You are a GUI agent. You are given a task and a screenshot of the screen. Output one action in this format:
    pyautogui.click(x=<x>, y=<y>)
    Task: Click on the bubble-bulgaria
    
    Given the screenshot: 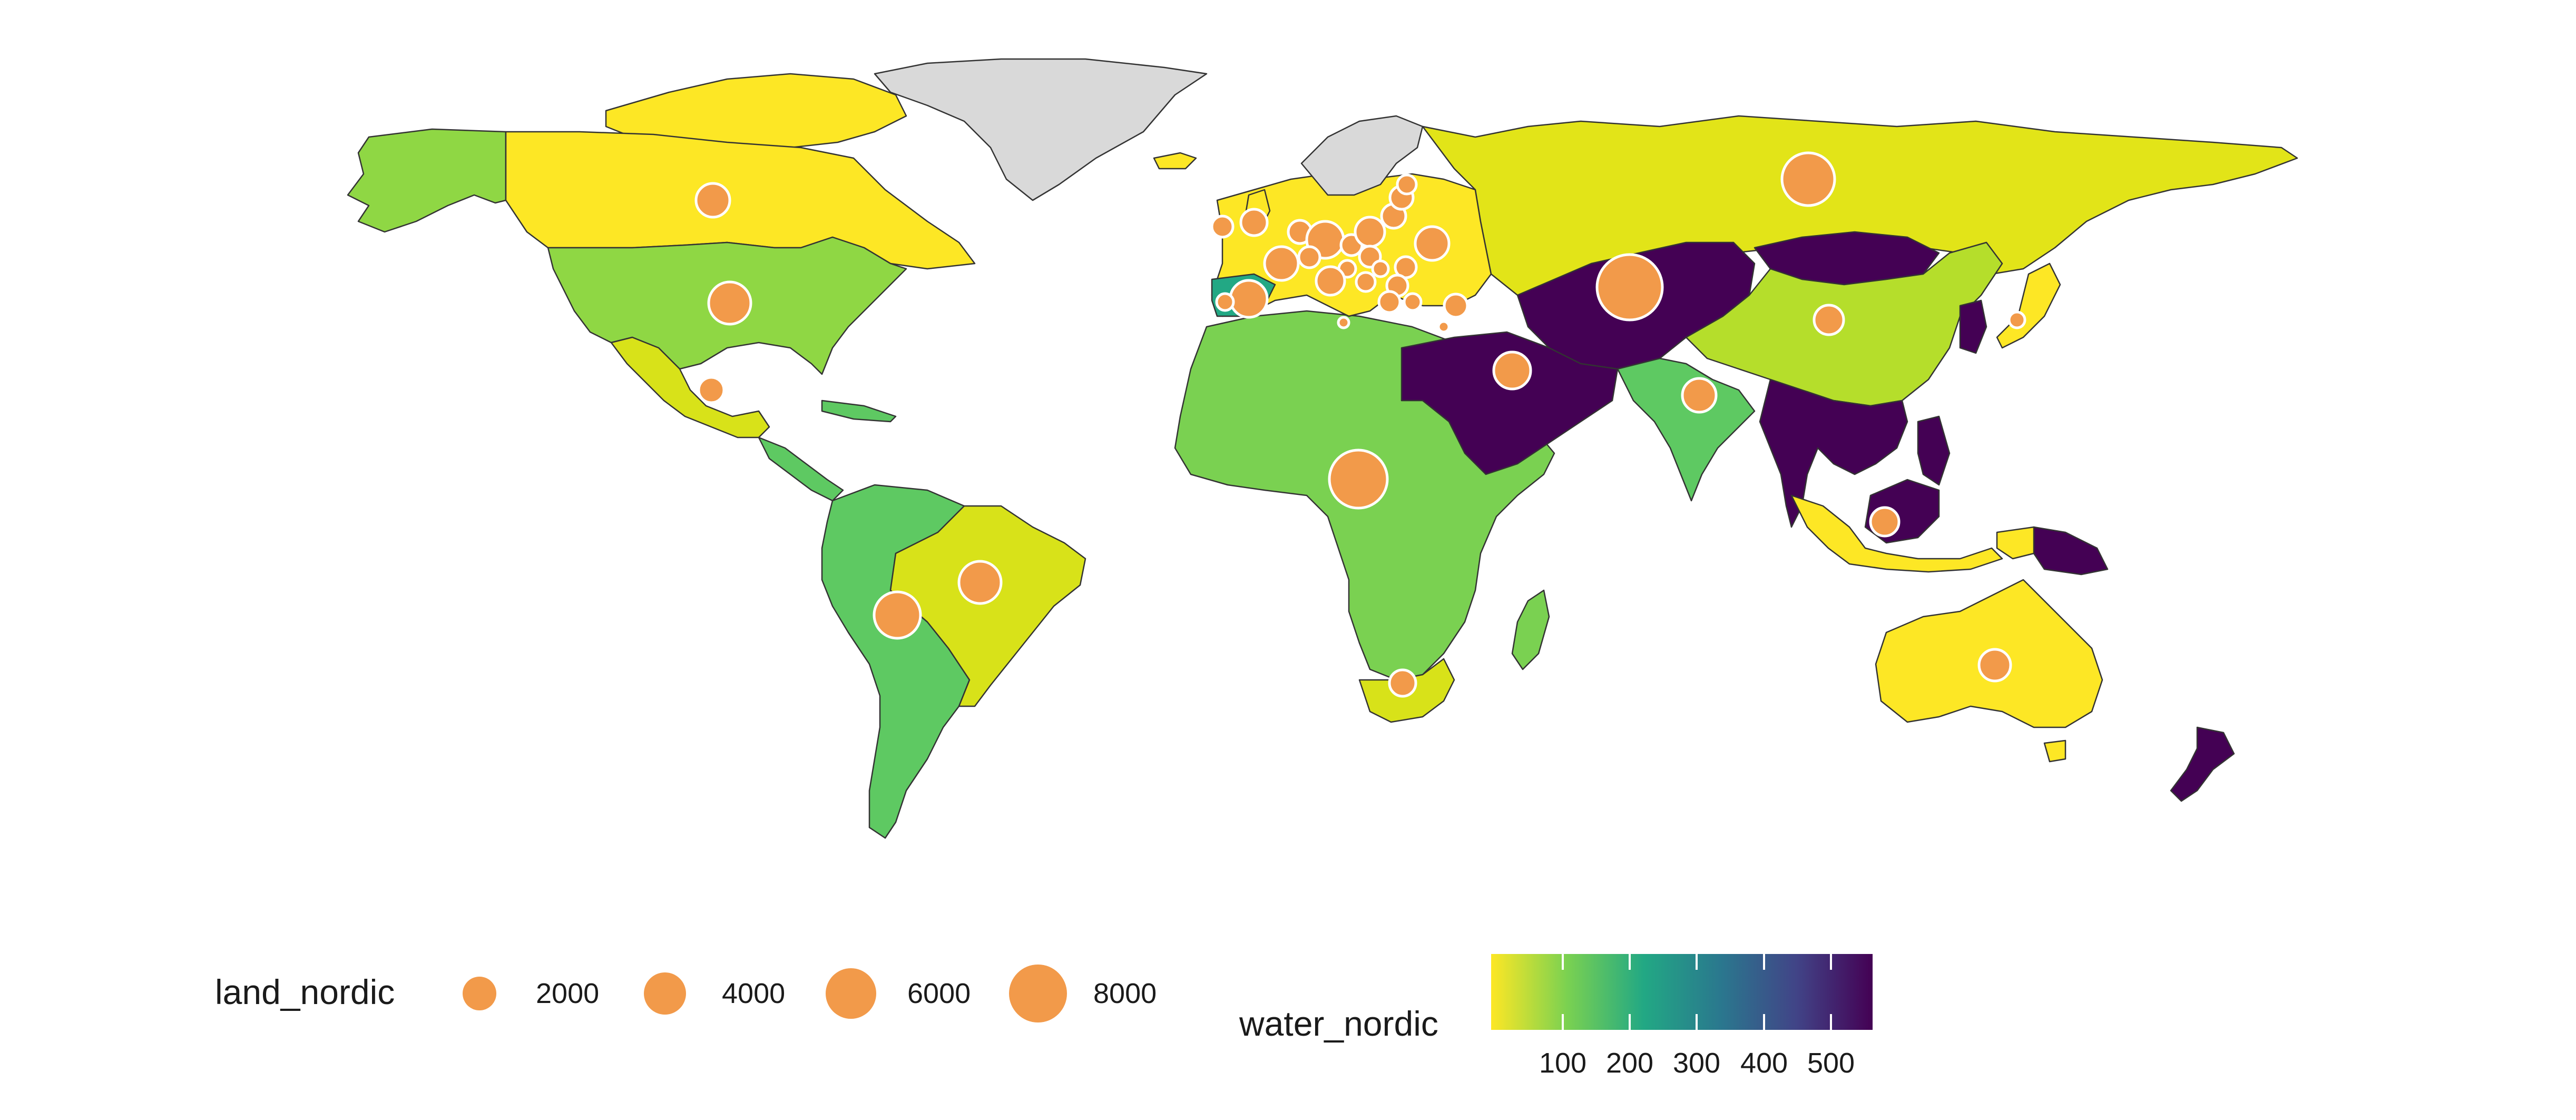 What is the action you would take?
    pyautogui.click(x=1366, y=282)
    